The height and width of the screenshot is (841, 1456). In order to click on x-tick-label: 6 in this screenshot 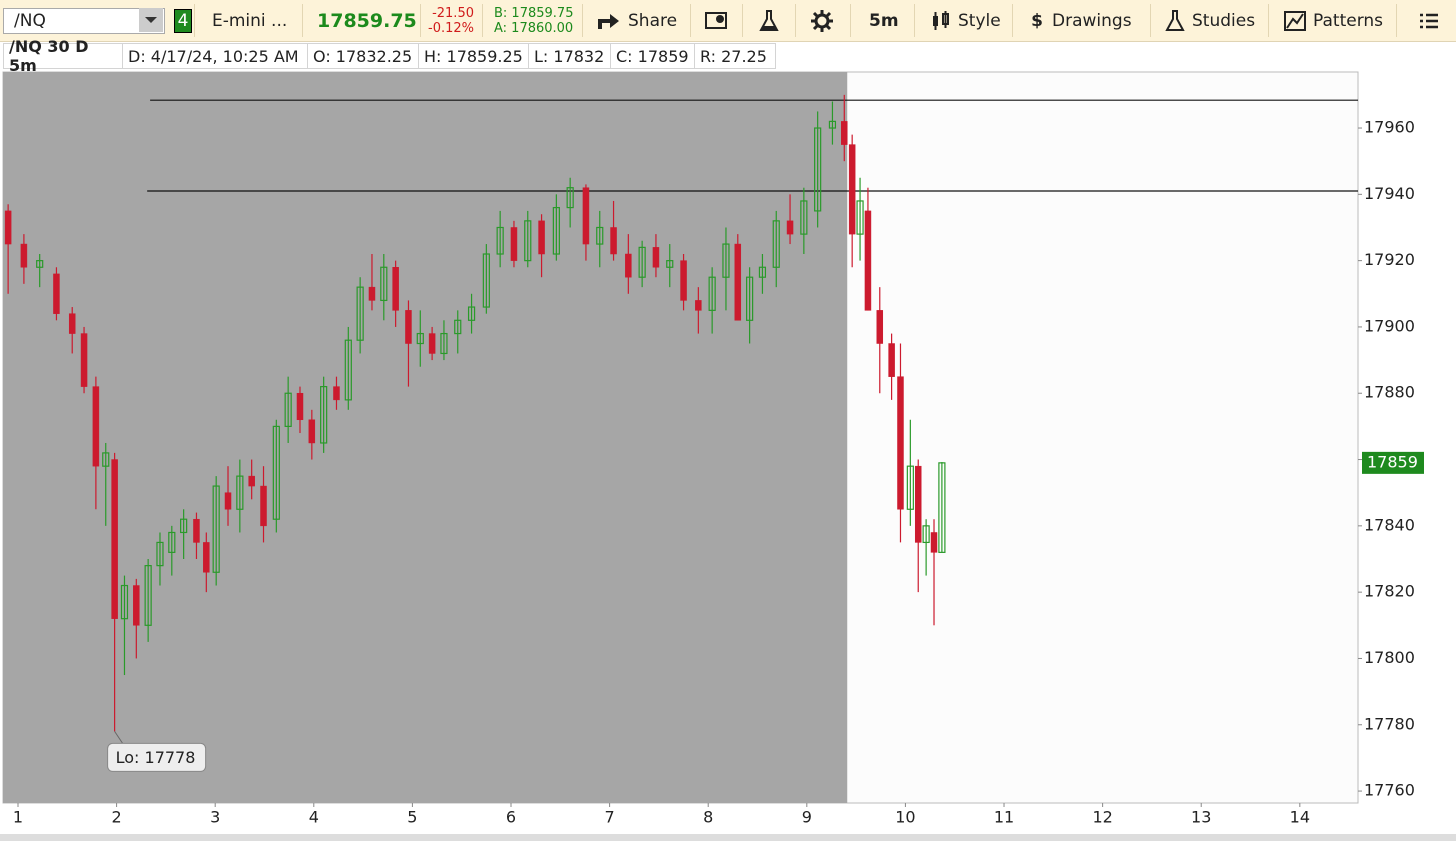, I will do `click(511, 817)`.